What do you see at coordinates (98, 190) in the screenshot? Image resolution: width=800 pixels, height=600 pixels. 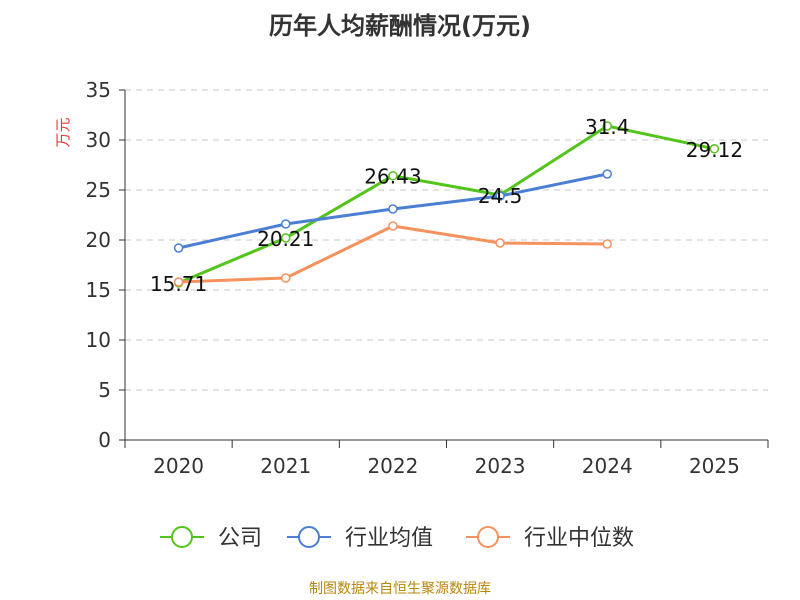 I see `y-tick-label: 25` at bounding box center [98, 190].